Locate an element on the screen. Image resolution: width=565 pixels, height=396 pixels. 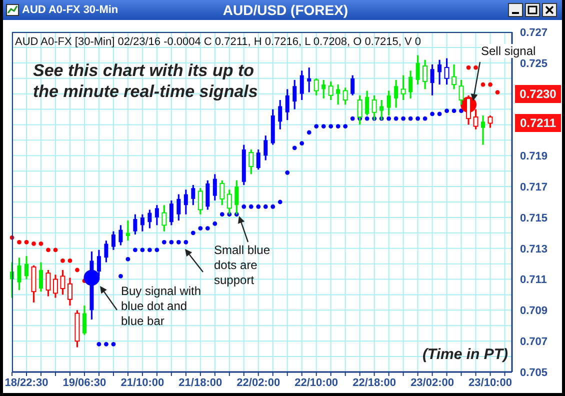
x-tick-label: 22/18:00 is located at coordinates (374, 382).